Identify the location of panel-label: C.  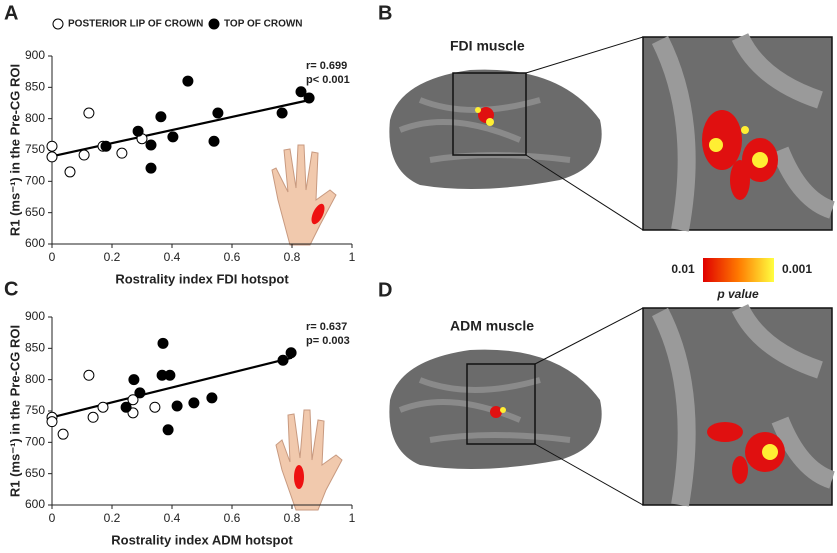
(11, 289).